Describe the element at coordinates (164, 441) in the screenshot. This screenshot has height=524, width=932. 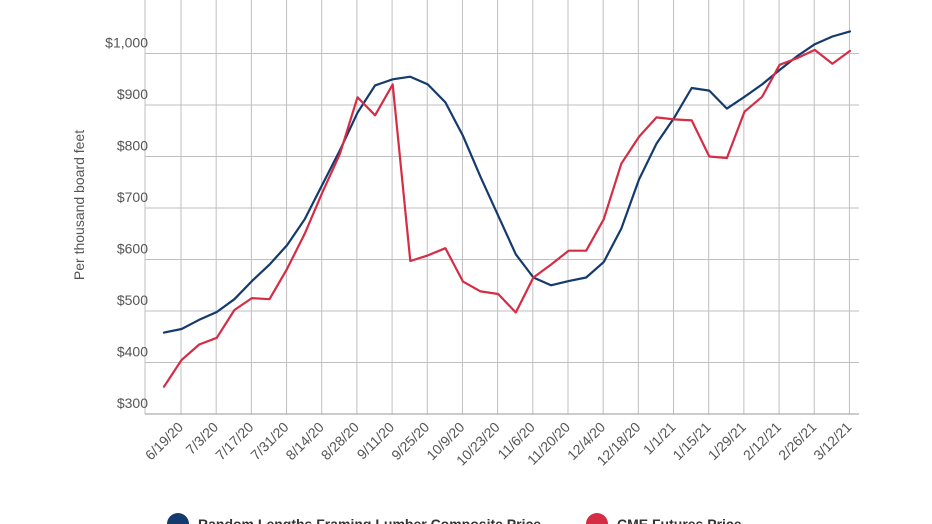
I see `x-tick-label: 6/19/20` at that location.